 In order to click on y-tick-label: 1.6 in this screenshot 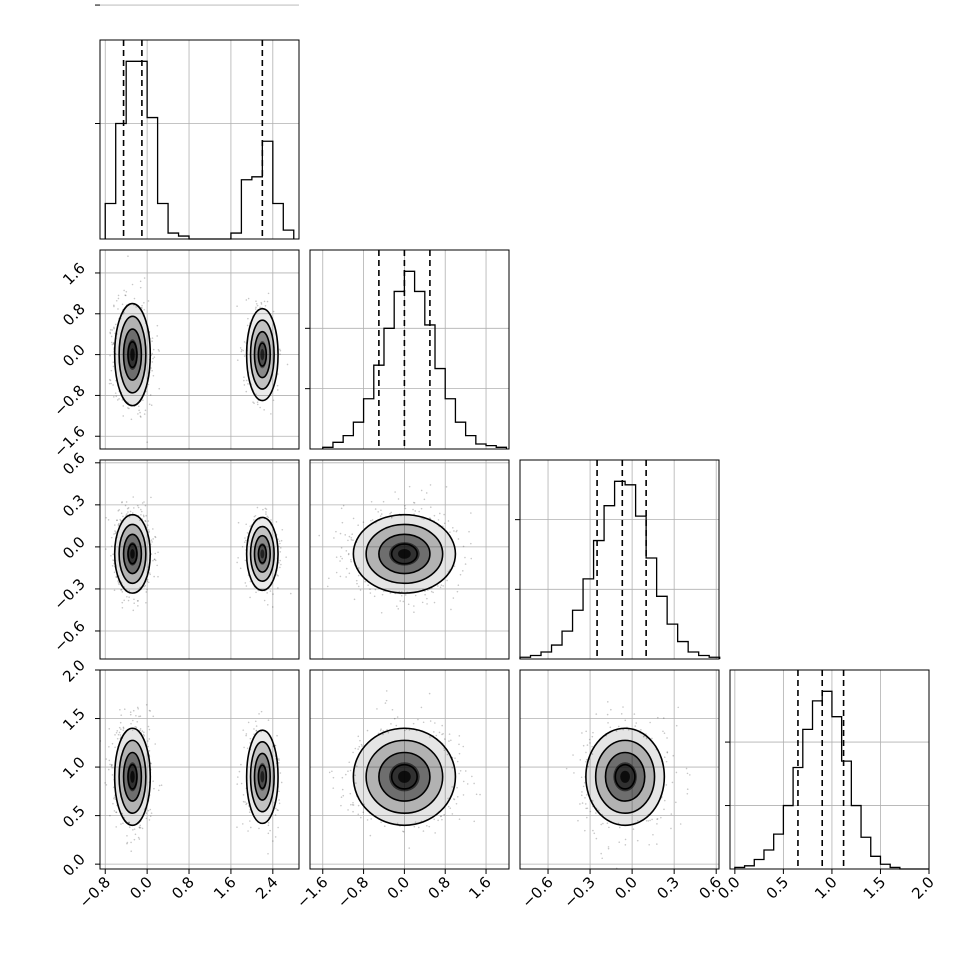, I will do `click(74, 274)`.